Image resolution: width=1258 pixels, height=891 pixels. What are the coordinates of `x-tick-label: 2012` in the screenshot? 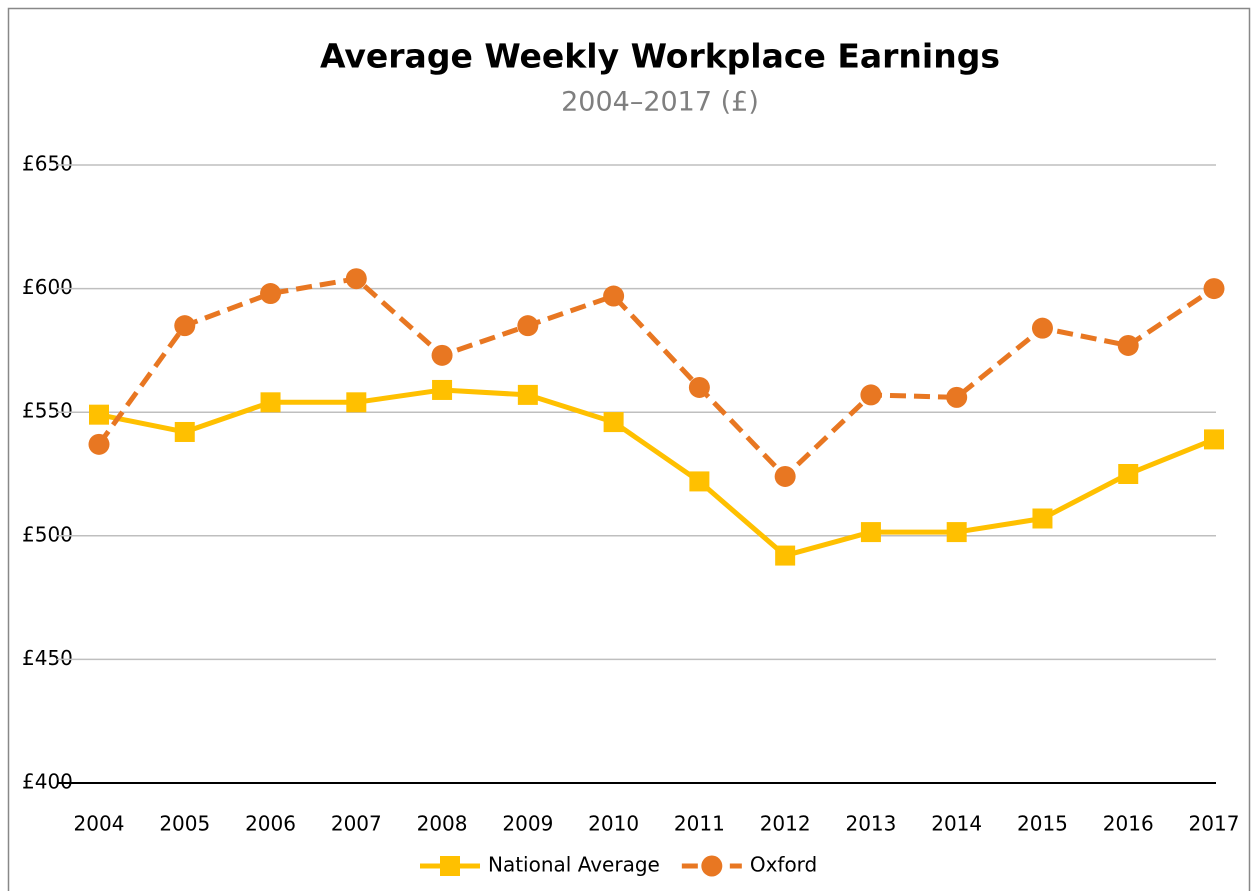 It's located at (785, 824).